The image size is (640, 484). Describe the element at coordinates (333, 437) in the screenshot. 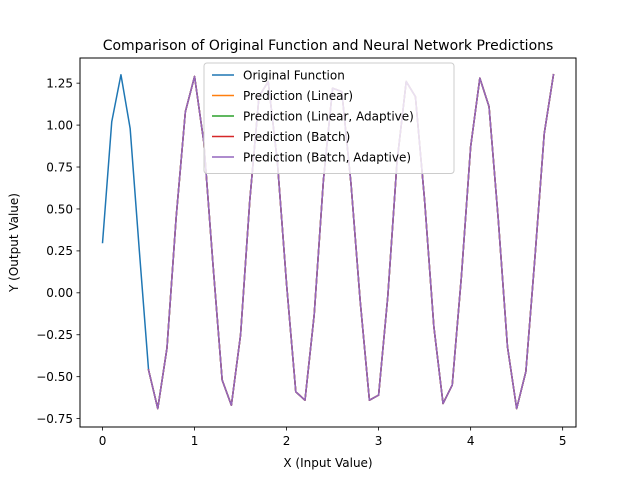

I see `x-axis: 0 1 2 3 4 5` at that location.